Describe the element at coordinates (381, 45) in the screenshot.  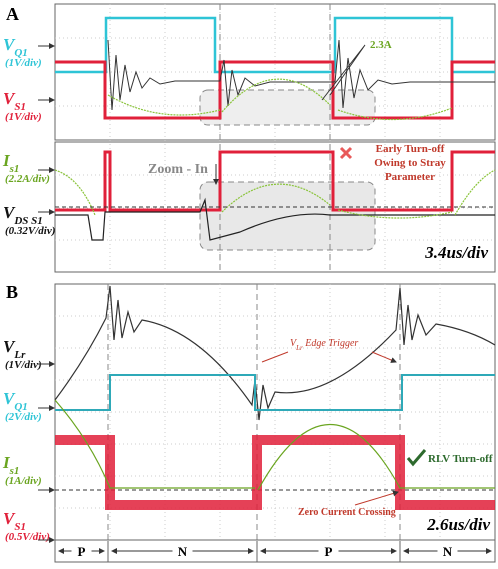
I see `annotation: 2.3A` at that location.